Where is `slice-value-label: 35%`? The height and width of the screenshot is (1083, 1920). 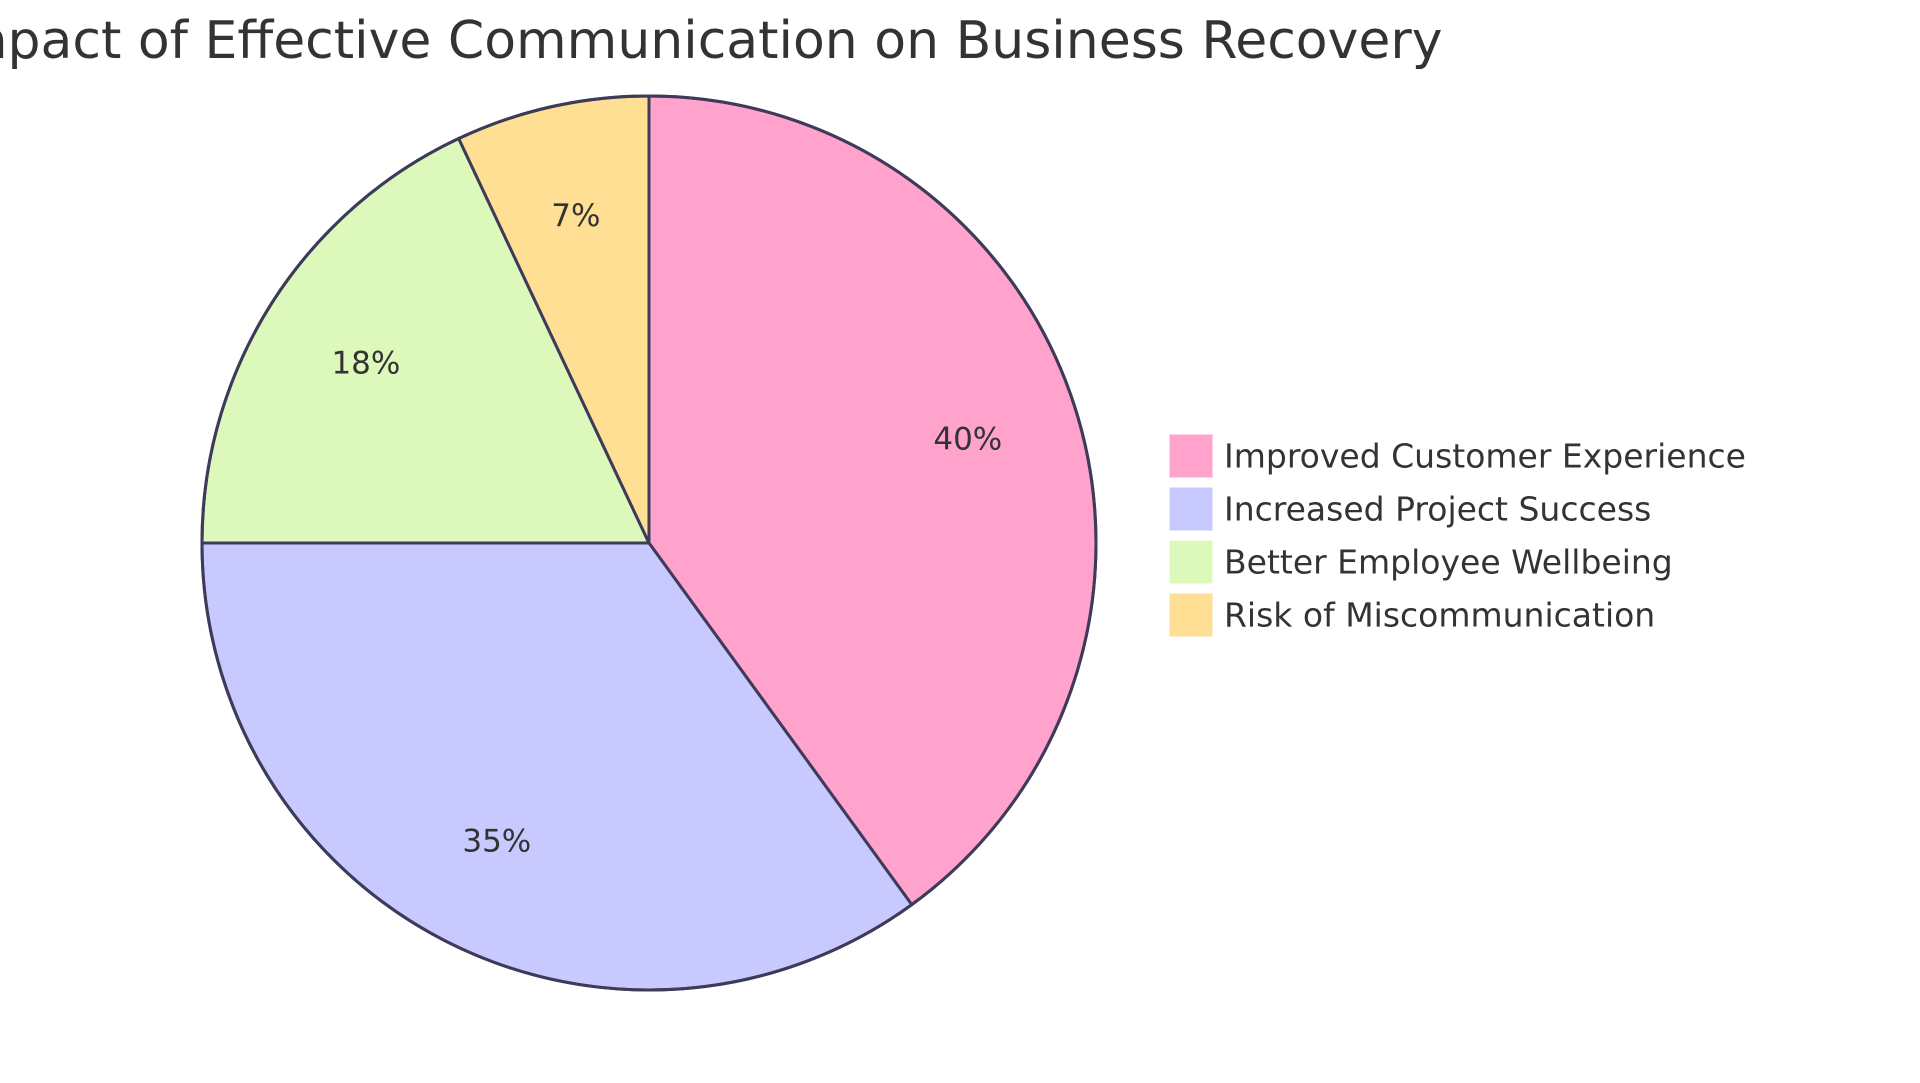
slice-value-label: 35% is located at coordinates (496, 842).